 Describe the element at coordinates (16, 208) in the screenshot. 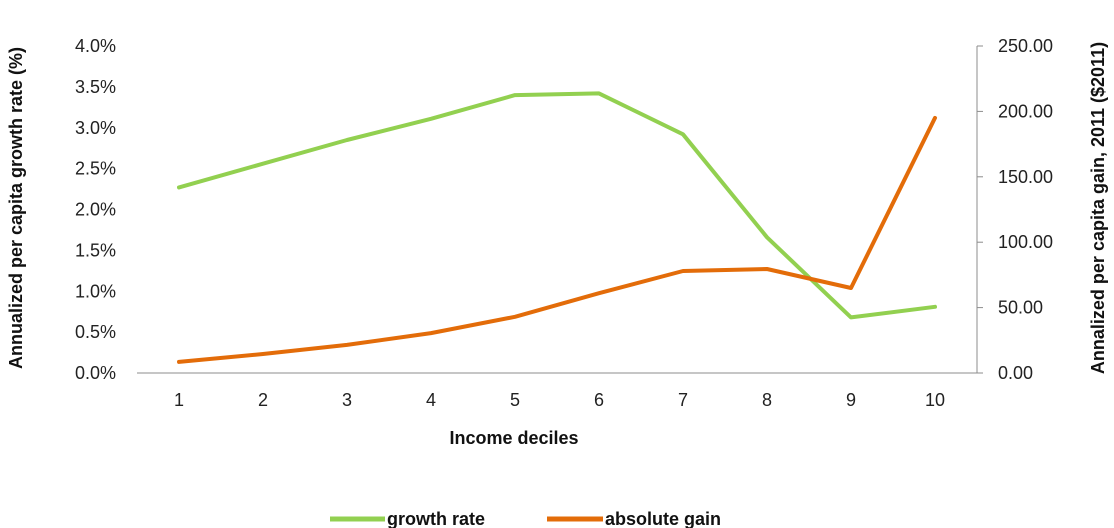

I see `y-axis-left-title: Annualized per capita growth rate (%)` at that location.